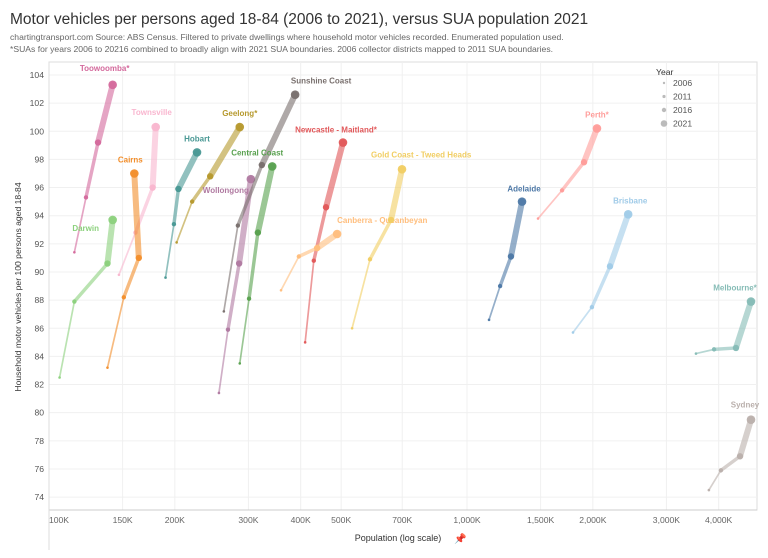  I want to click on series-label: Townsville, so click(152, 112).